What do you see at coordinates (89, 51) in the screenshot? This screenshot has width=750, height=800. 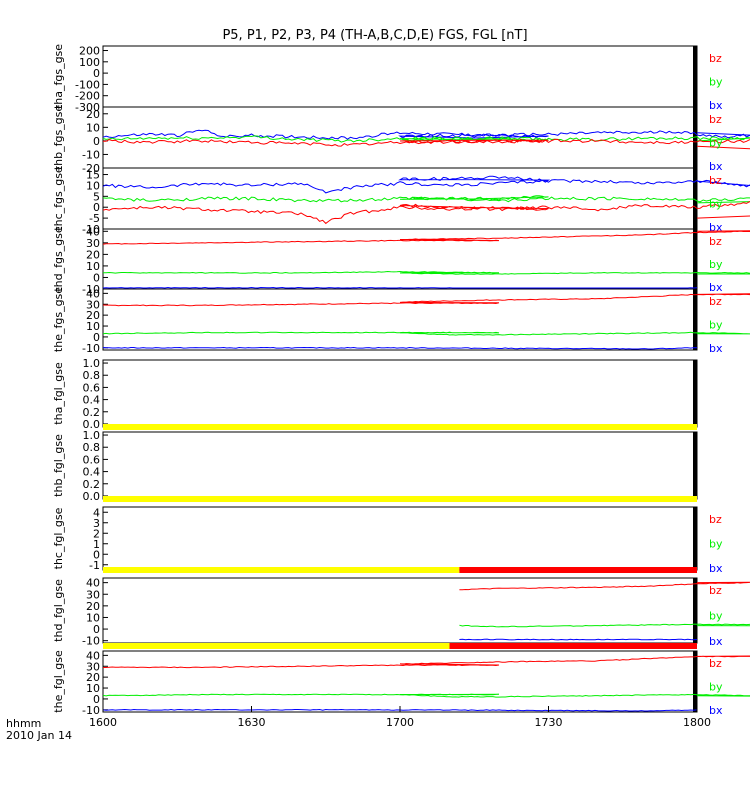 I see `y-tick-label: 200` at bounding box center [89, 51].